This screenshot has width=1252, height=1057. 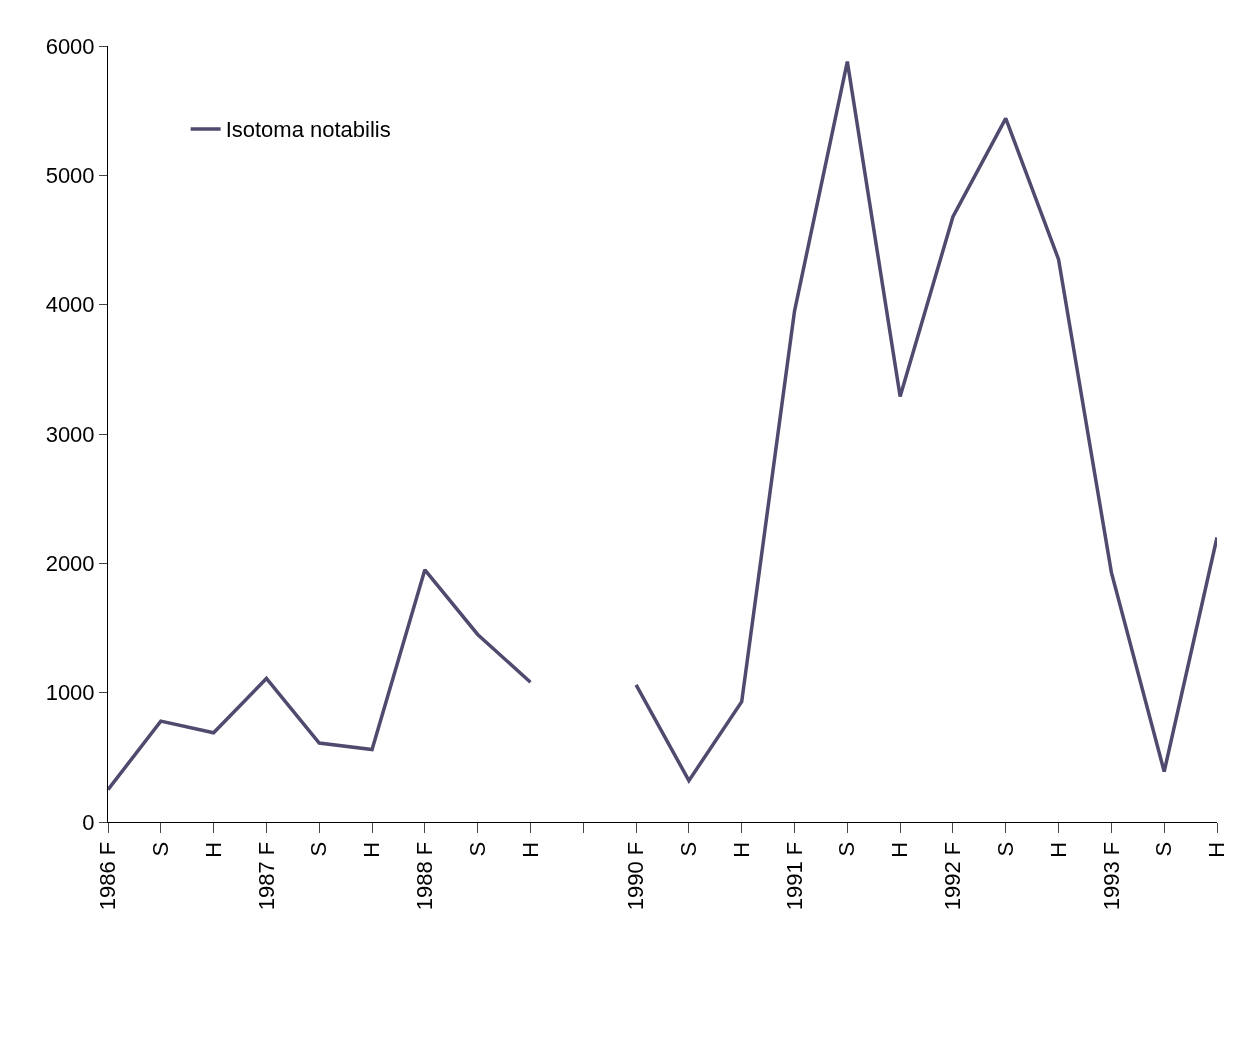 I want to click on y-tick-label: 1000, so click(x=70, y=693).